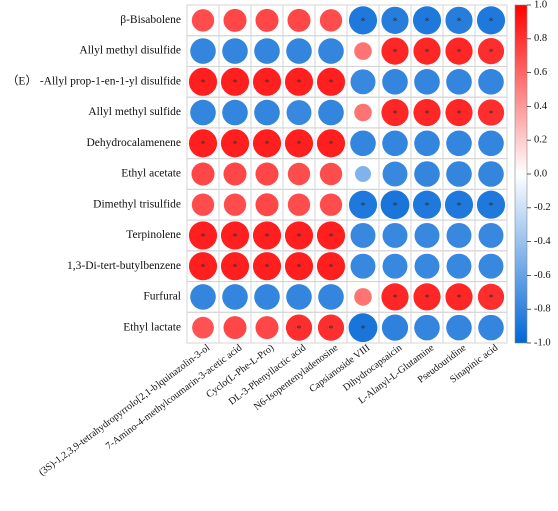  What do you see at coordinates (162, 297) in the screenshot?
I see `row-label: Furfural` at bounding box center [162, 297].